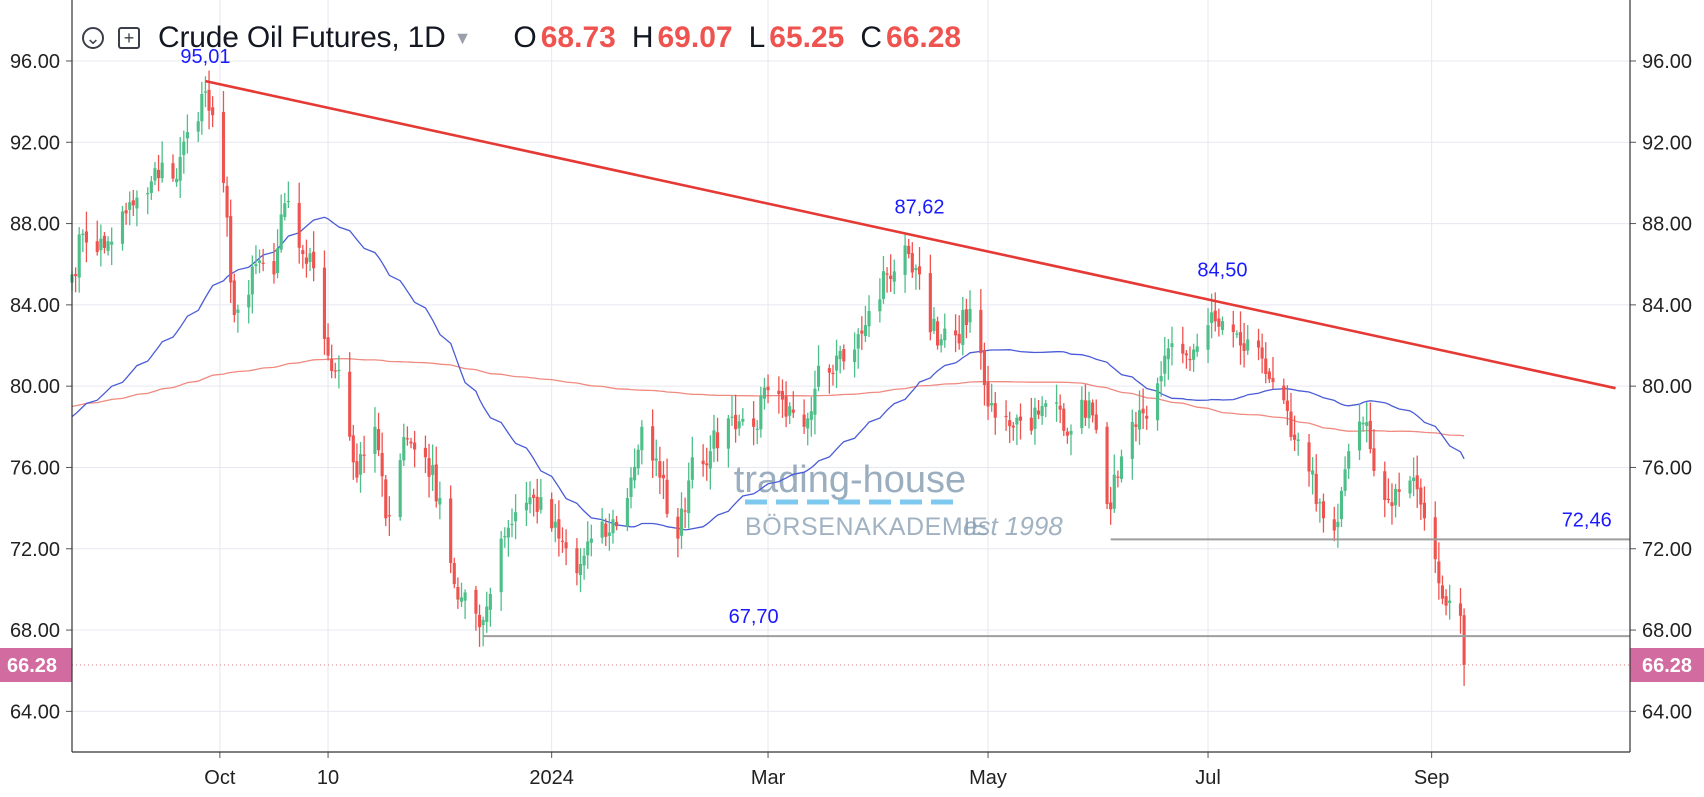 The height and width of the screenshot is (797, 1704). What do you see at coordinates (1013, 526) in the screenshot?
I see `watermark-line3: est 1998` at bounding box center [1013, 526].